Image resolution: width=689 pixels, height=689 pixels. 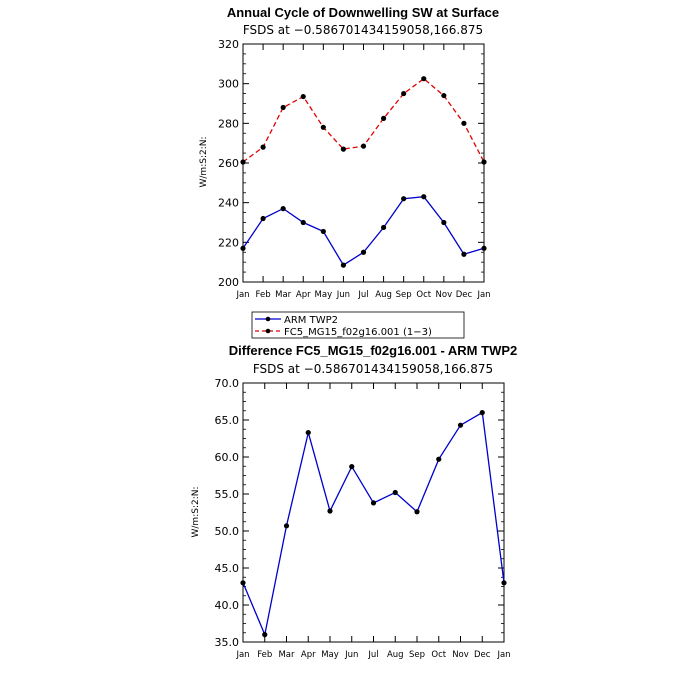 What do you see at coordinates (227, 642) in the screenshot?
I see `y-tick-label: 35.0` at bounding box center [227, 642].